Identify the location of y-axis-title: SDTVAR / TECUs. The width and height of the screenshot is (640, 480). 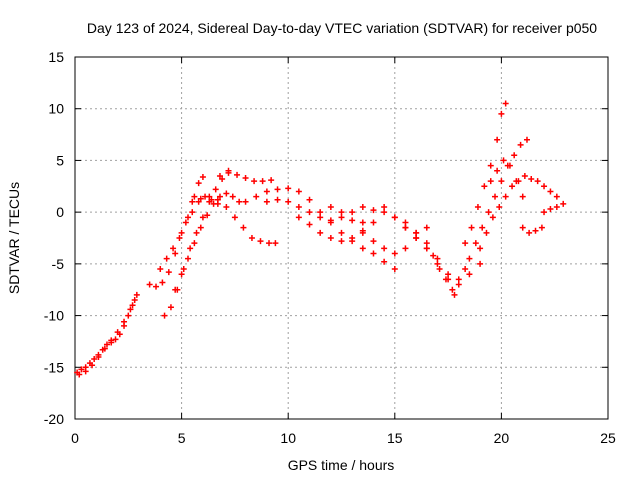
(14, 238).